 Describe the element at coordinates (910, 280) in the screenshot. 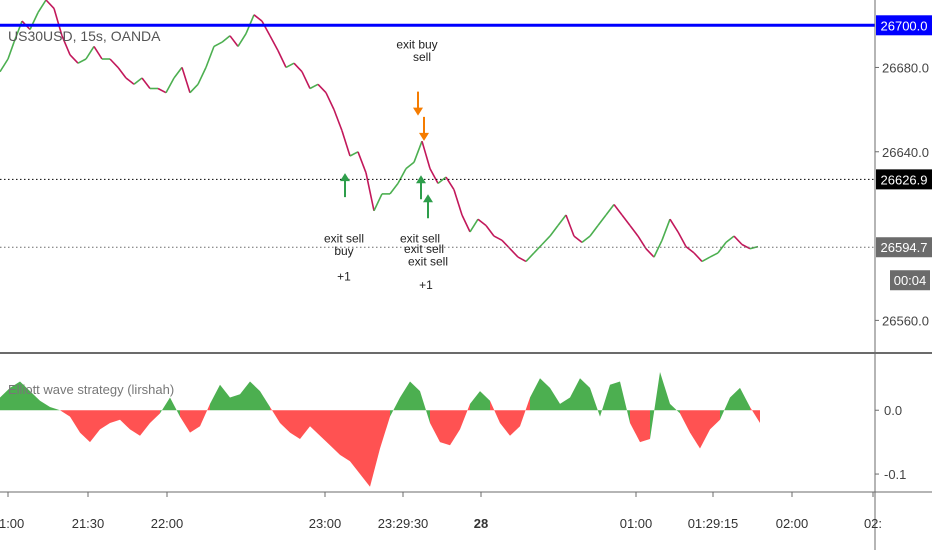

I see `timer-box` at that location.